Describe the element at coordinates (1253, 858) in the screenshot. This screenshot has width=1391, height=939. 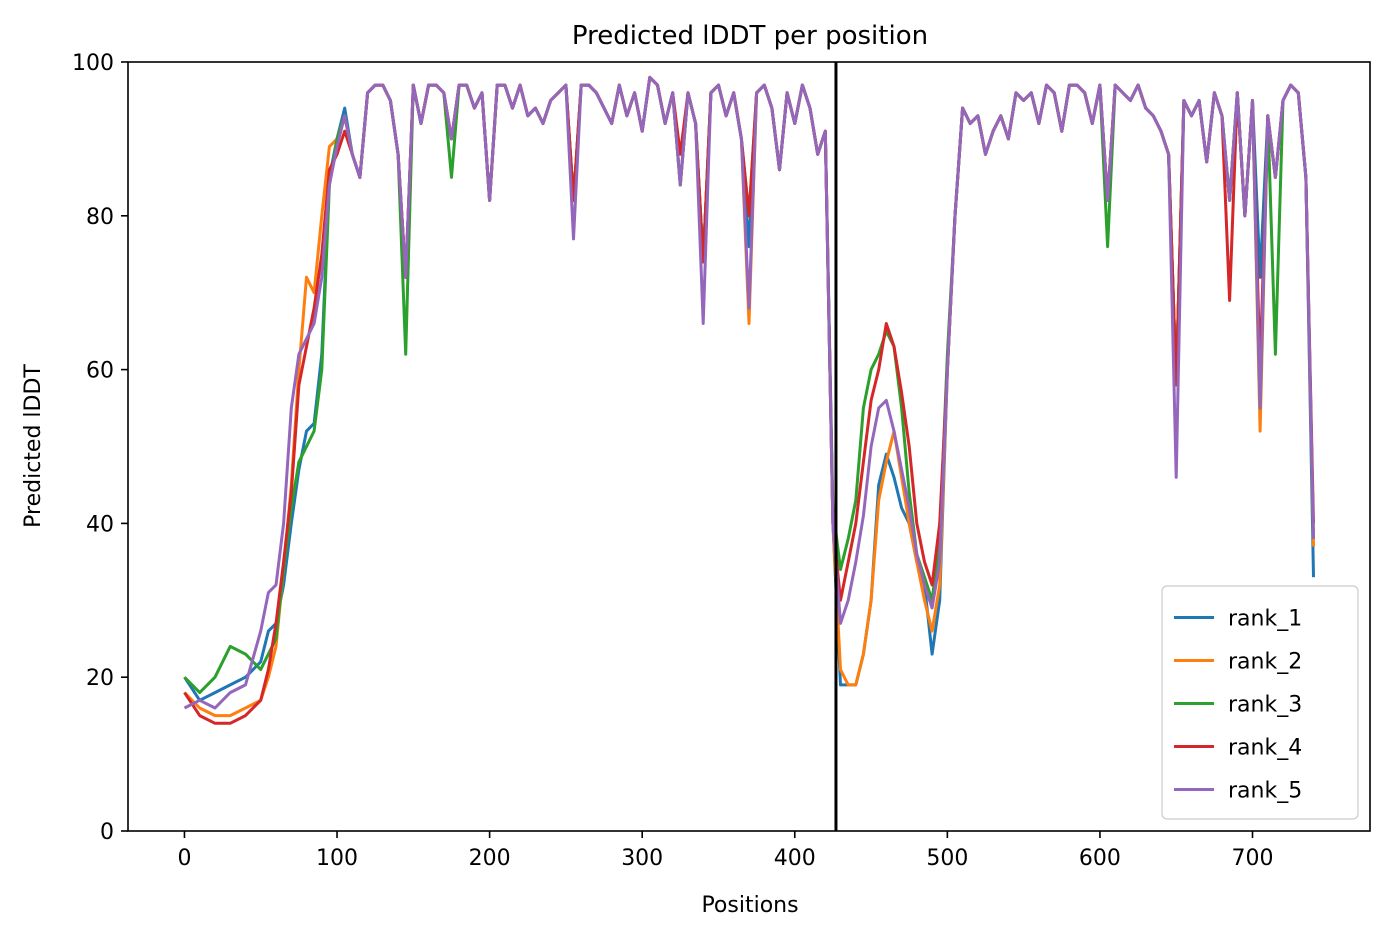
I see `x-tick-label: 700` at that location.